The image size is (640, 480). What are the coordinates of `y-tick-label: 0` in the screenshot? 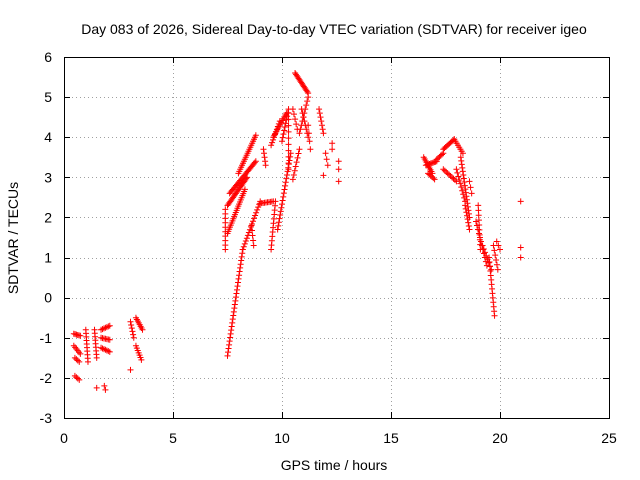 It's located at (48, 298).